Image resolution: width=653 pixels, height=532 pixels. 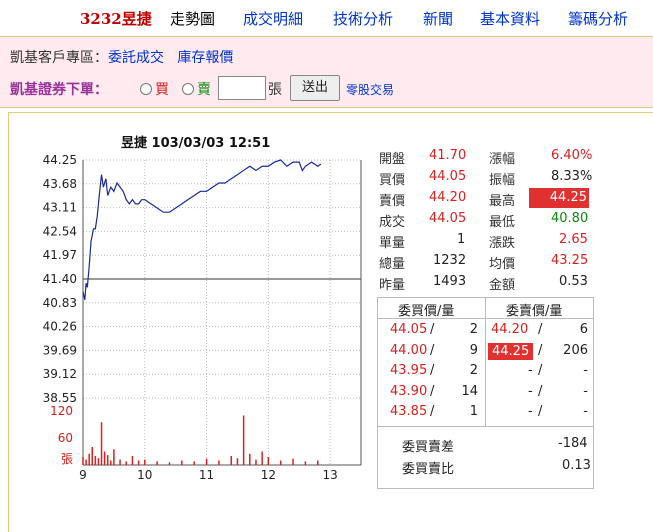 I want to click on chg-value: 2.65, so click(x=573, y=239).